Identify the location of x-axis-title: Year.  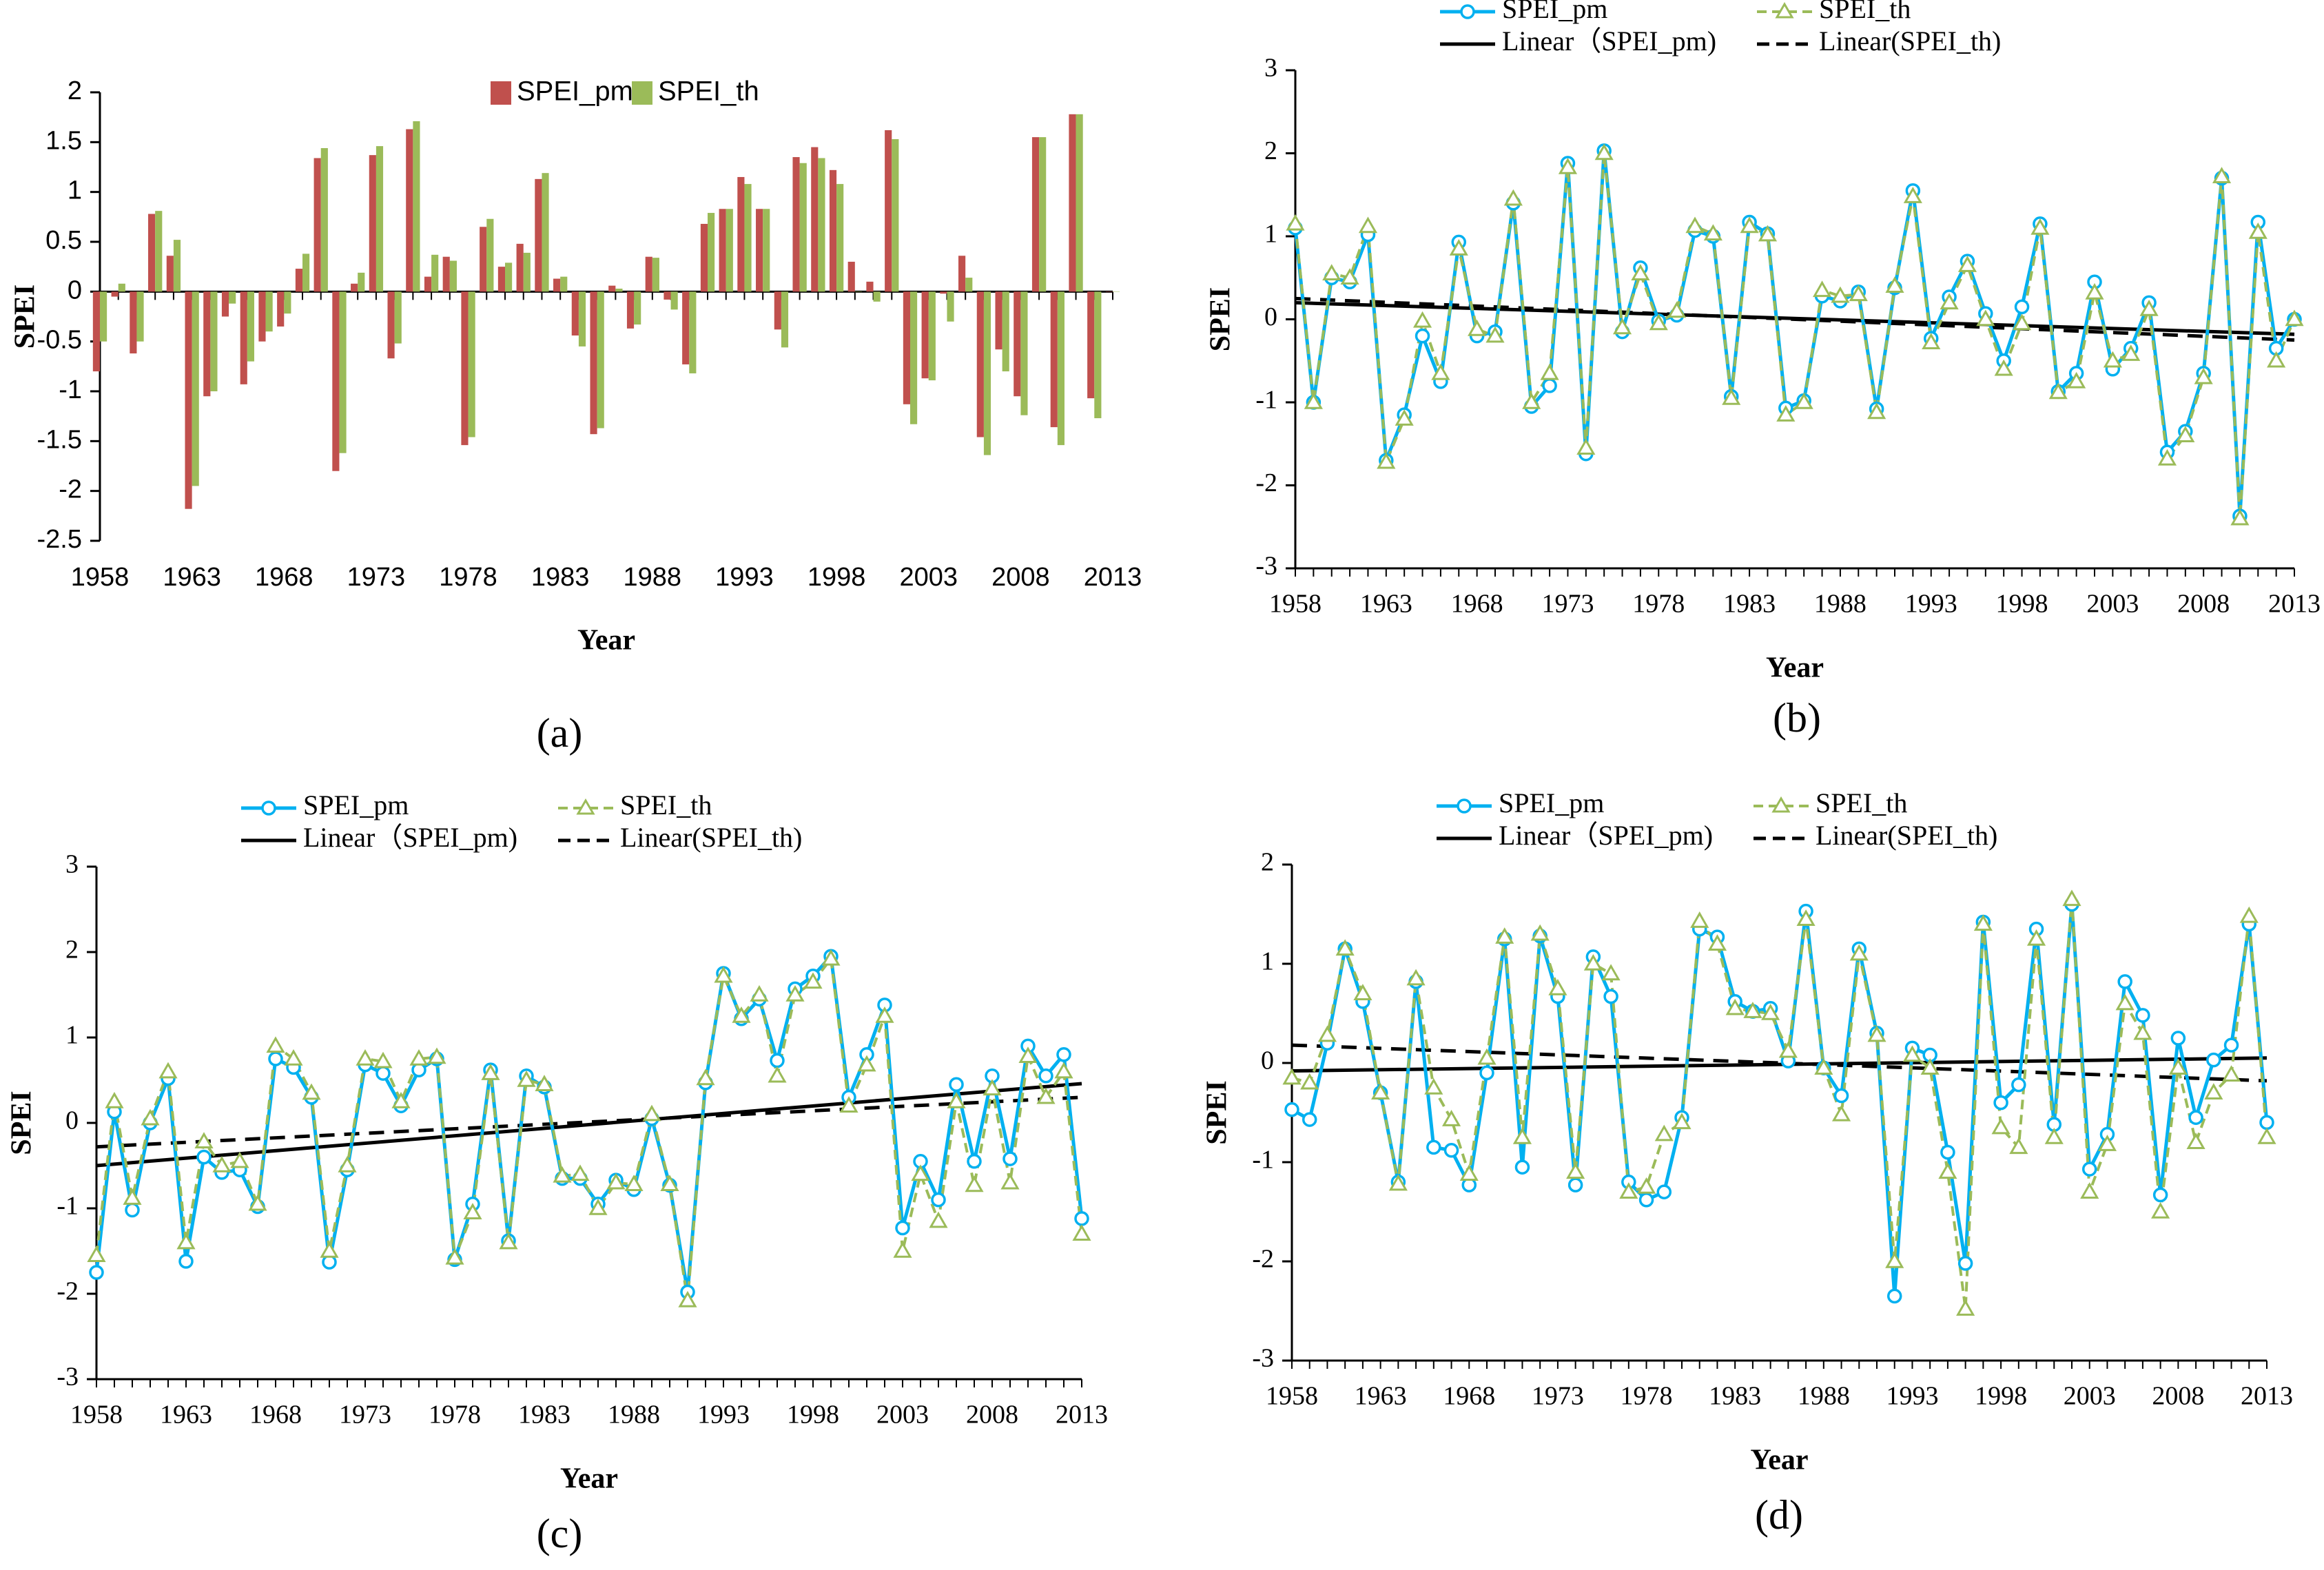
(589, 1479).